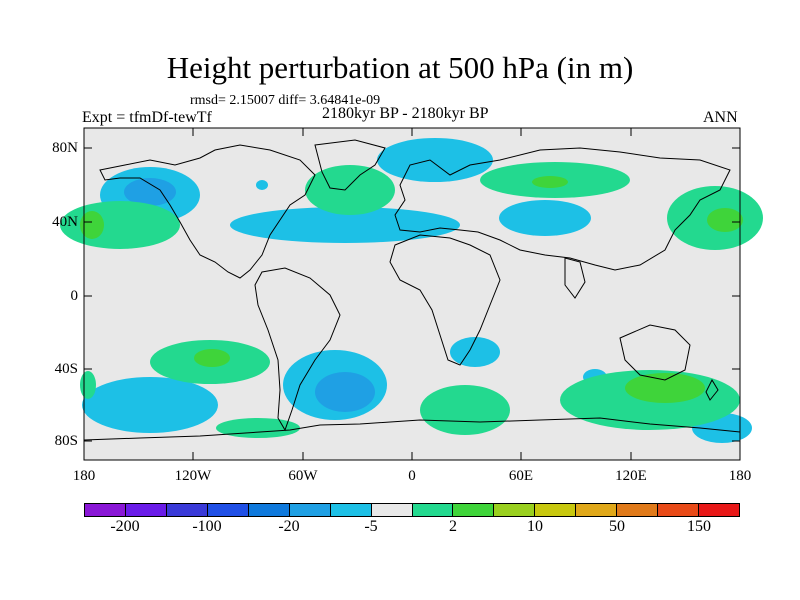  I want to click on coastline-north-america, so click(207, 211).